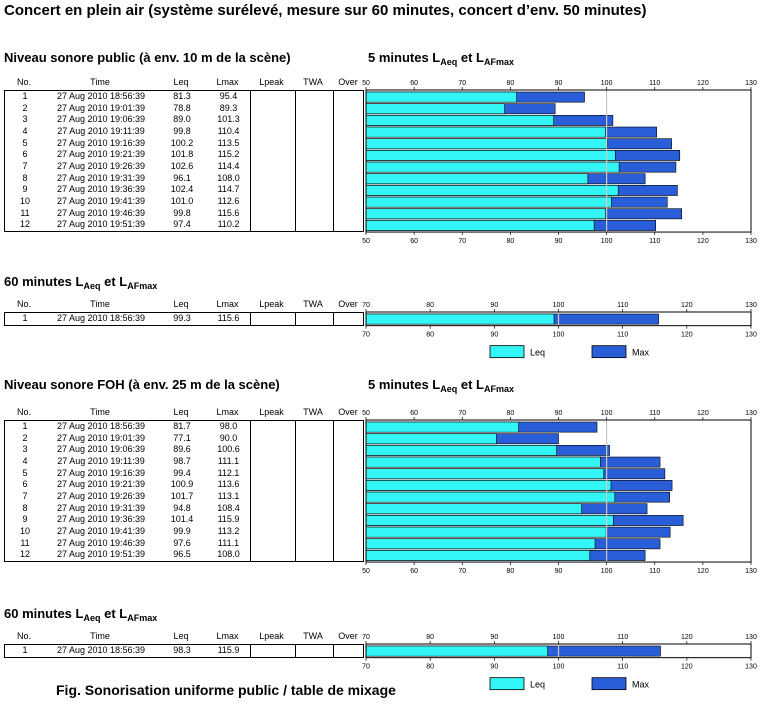  I want to click on cell-lmax: 112.1, so click(228, 472).